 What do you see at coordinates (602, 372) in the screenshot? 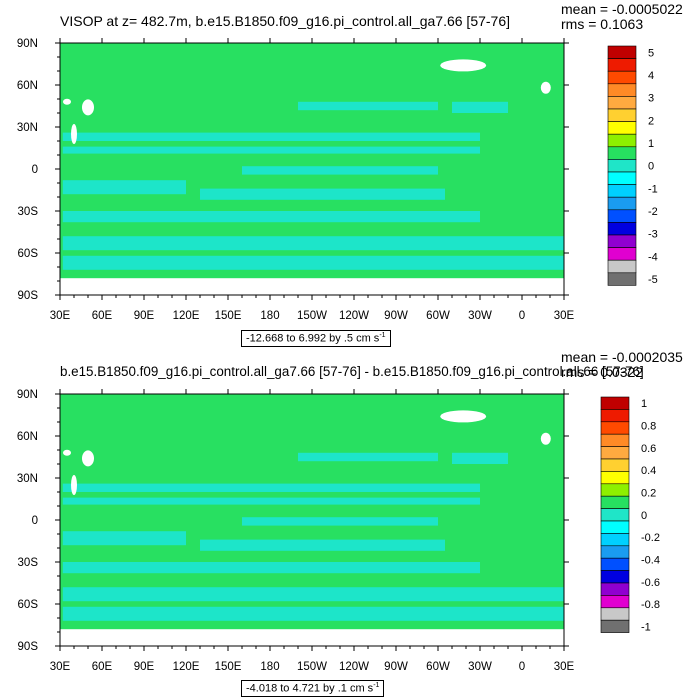
I see `rms-label: rms = 0.0322` at bounding box center [602, 372].